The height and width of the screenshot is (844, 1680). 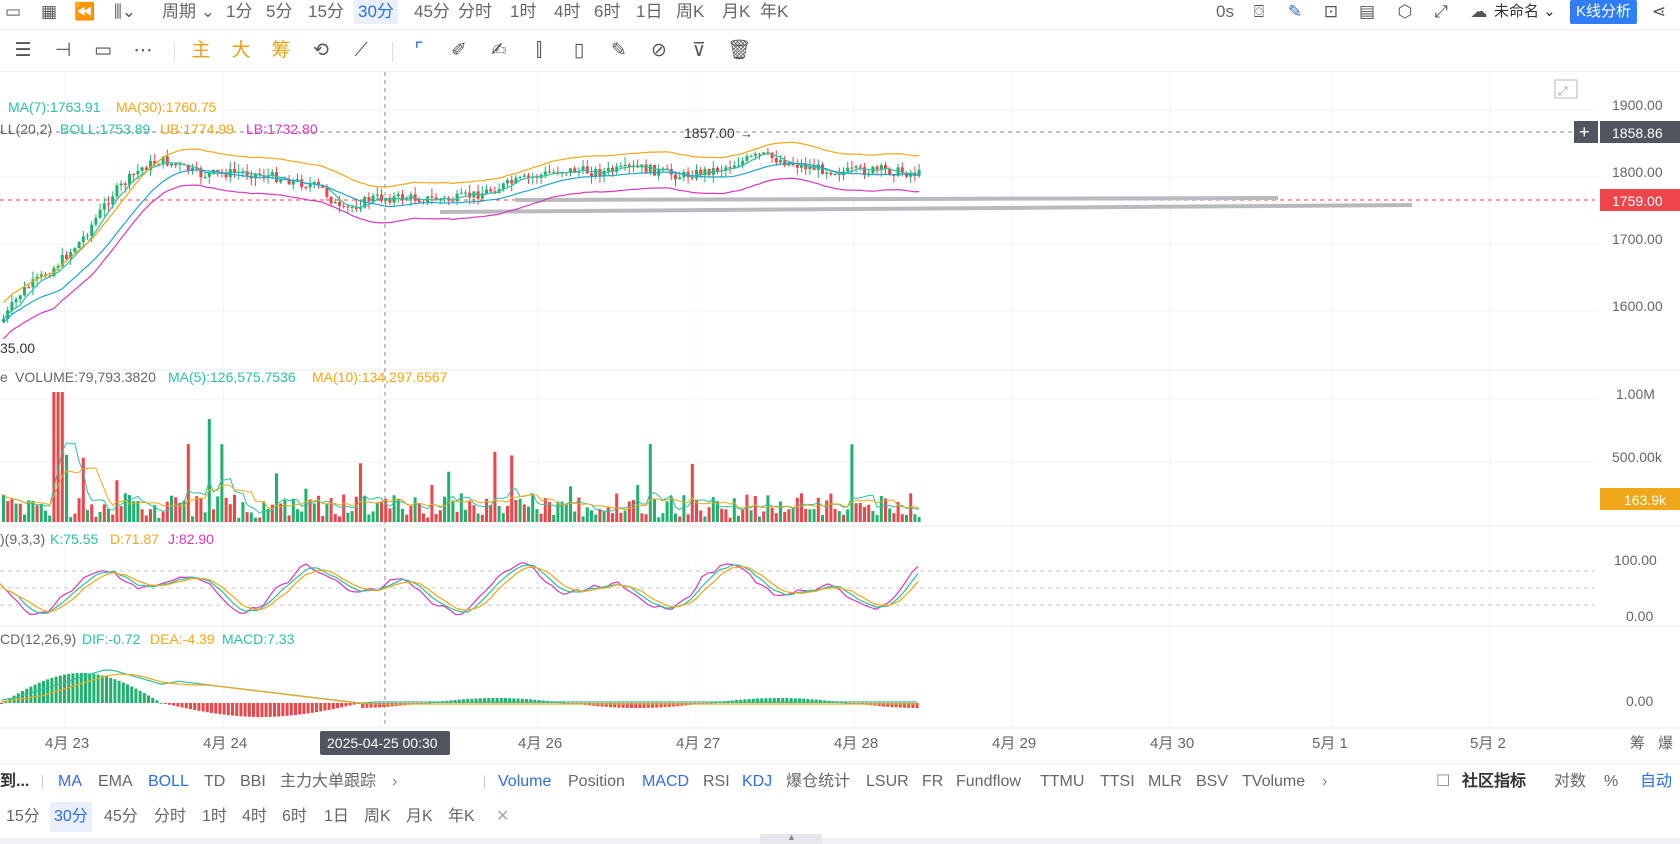 What do you see at coordinates (690, 11) in the screenshot?
I see `period-10: 周K` at bounding box center [690, 11].